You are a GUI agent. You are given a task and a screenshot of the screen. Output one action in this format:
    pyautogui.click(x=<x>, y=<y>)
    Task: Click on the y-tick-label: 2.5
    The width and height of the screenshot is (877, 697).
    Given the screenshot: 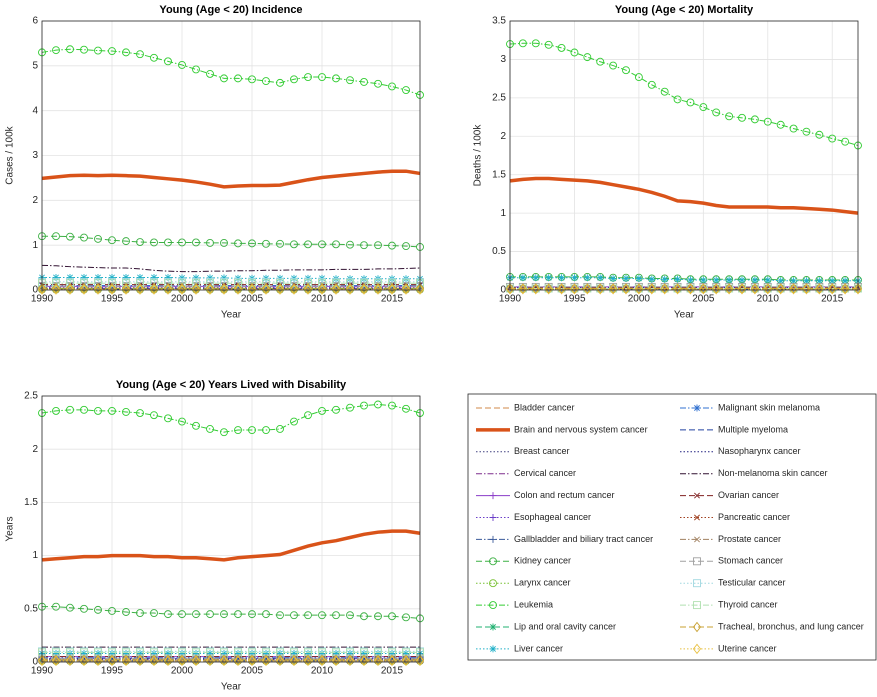 What is the action you would take?
    pyautogui.click(x=499, y=97)
    